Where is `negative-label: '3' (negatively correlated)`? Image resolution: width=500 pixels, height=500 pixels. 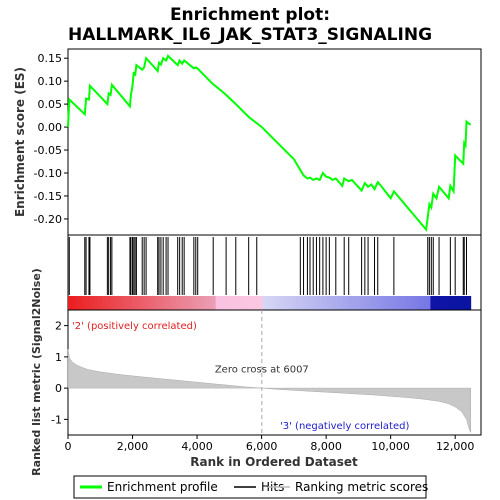
negative-label: '3' (negatively correlated) is located at coordinates (344, 426).